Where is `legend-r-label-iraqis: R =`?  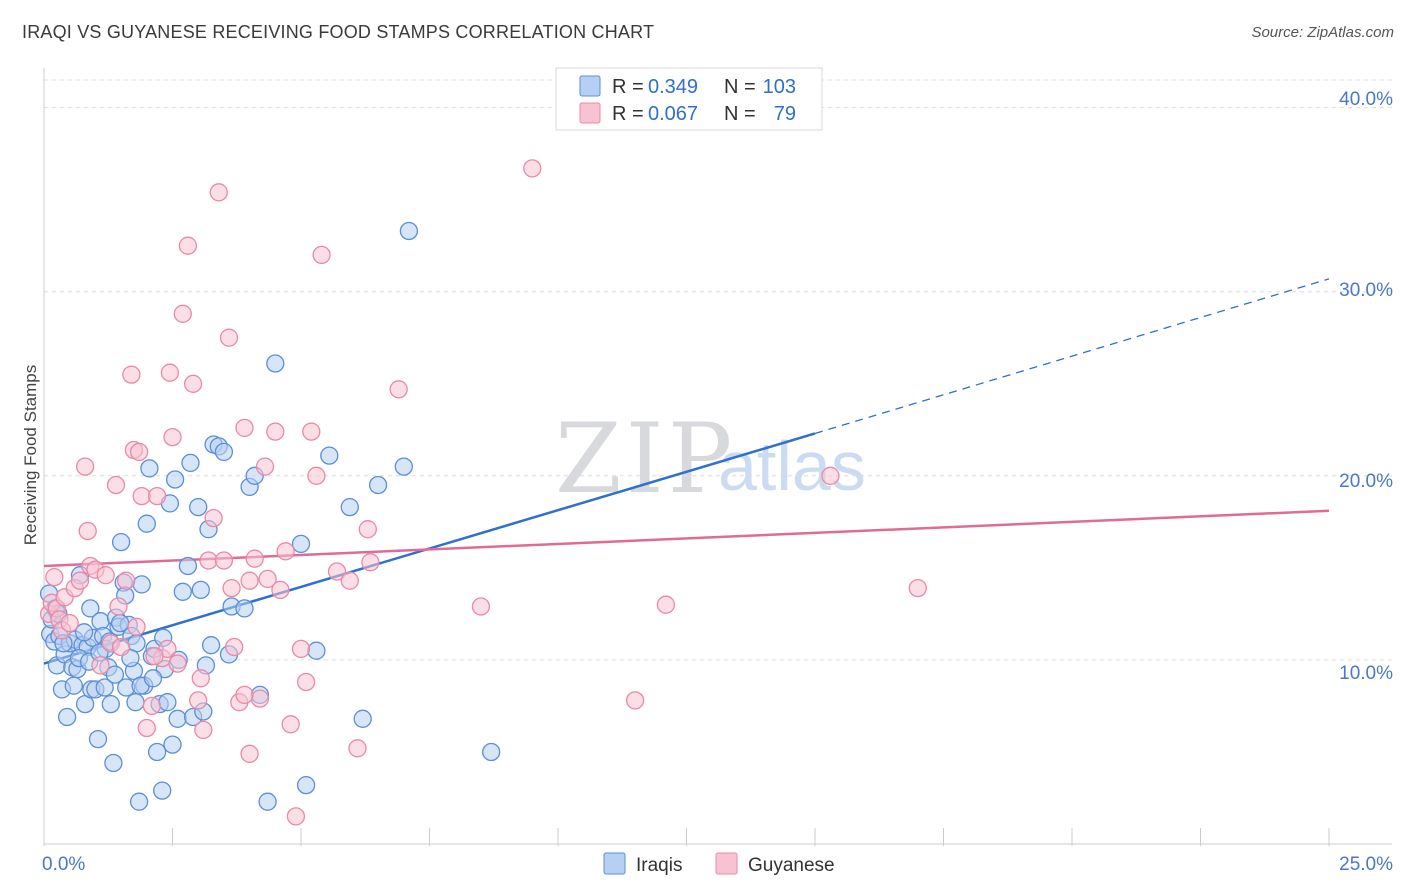
legend-r-label-iraqis: R = is located at coordinates (628, 87).